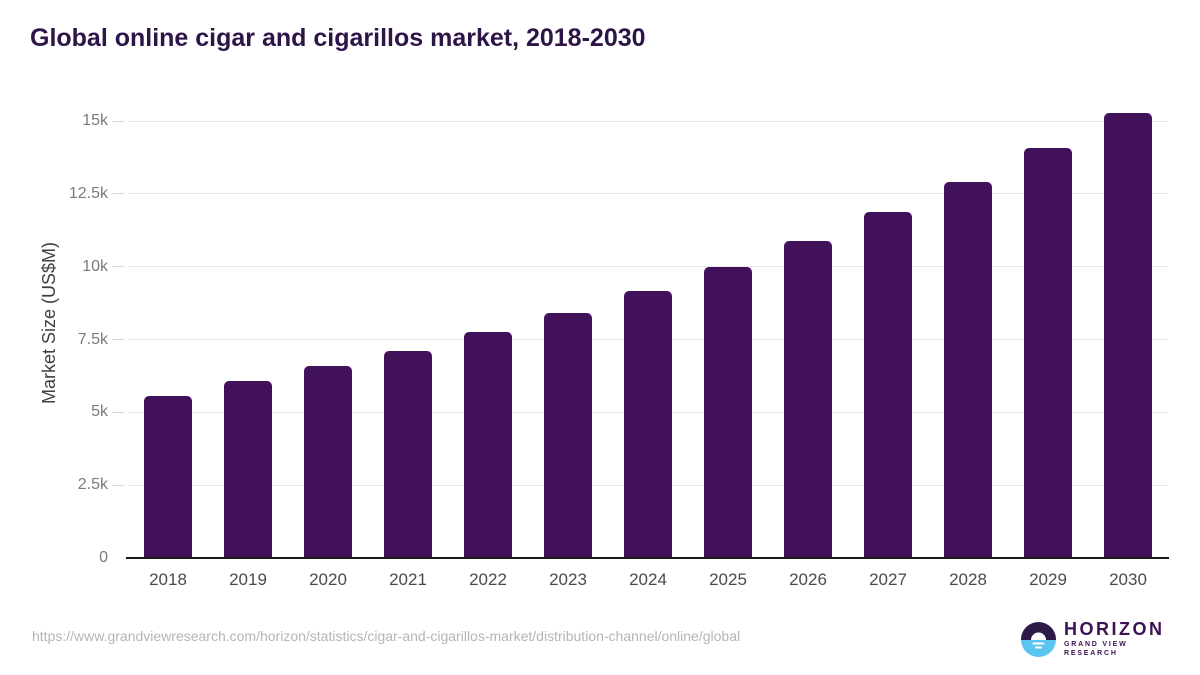  What do you see at coordinates (1096, 649) in the screenshot?
I see `logo-subbrand: GRAND VIEW RESEARCH` at bounding box center [1096, 649].